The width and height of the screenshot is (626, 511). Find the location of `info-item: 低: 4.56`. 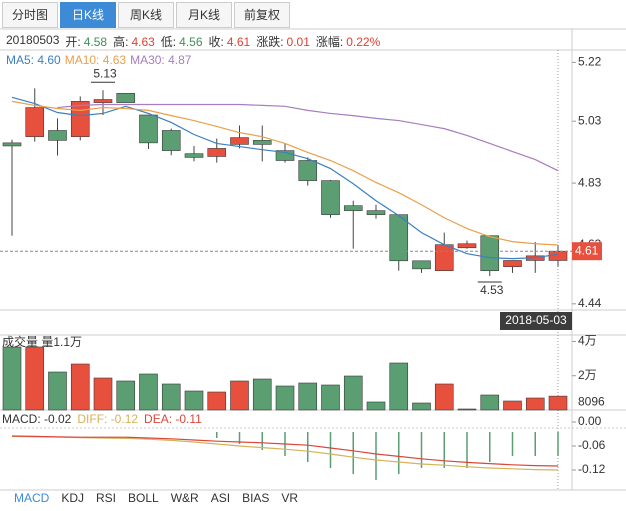

info-item: 低: 4.56 is located at coordinates (182, 41).